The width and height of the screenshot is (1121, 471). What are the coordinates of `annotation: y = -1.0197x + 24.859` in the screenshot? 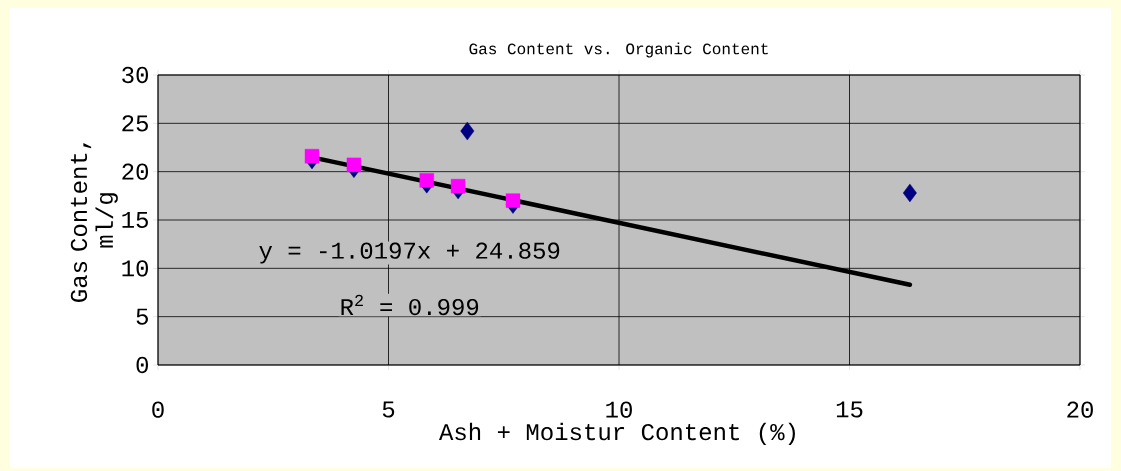 It's located at (409, 253).